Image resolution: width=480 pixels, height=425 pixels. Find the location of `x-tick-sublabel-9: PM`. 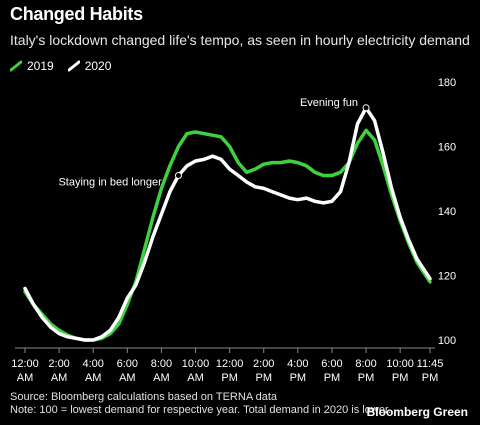

x-tick-sublabel-9: PM is located at coordinates (332, 378).